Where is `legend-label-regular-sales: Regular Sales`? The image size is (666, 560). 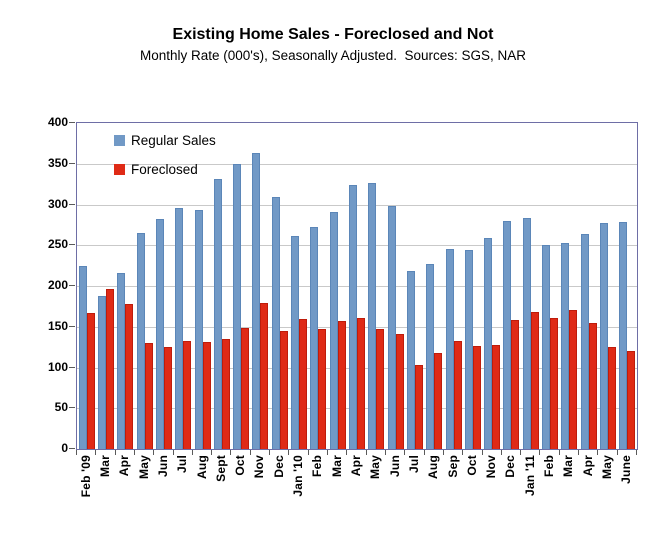
legend-label-regular-sales: Regular Sales is located at coordinates (173, 140).